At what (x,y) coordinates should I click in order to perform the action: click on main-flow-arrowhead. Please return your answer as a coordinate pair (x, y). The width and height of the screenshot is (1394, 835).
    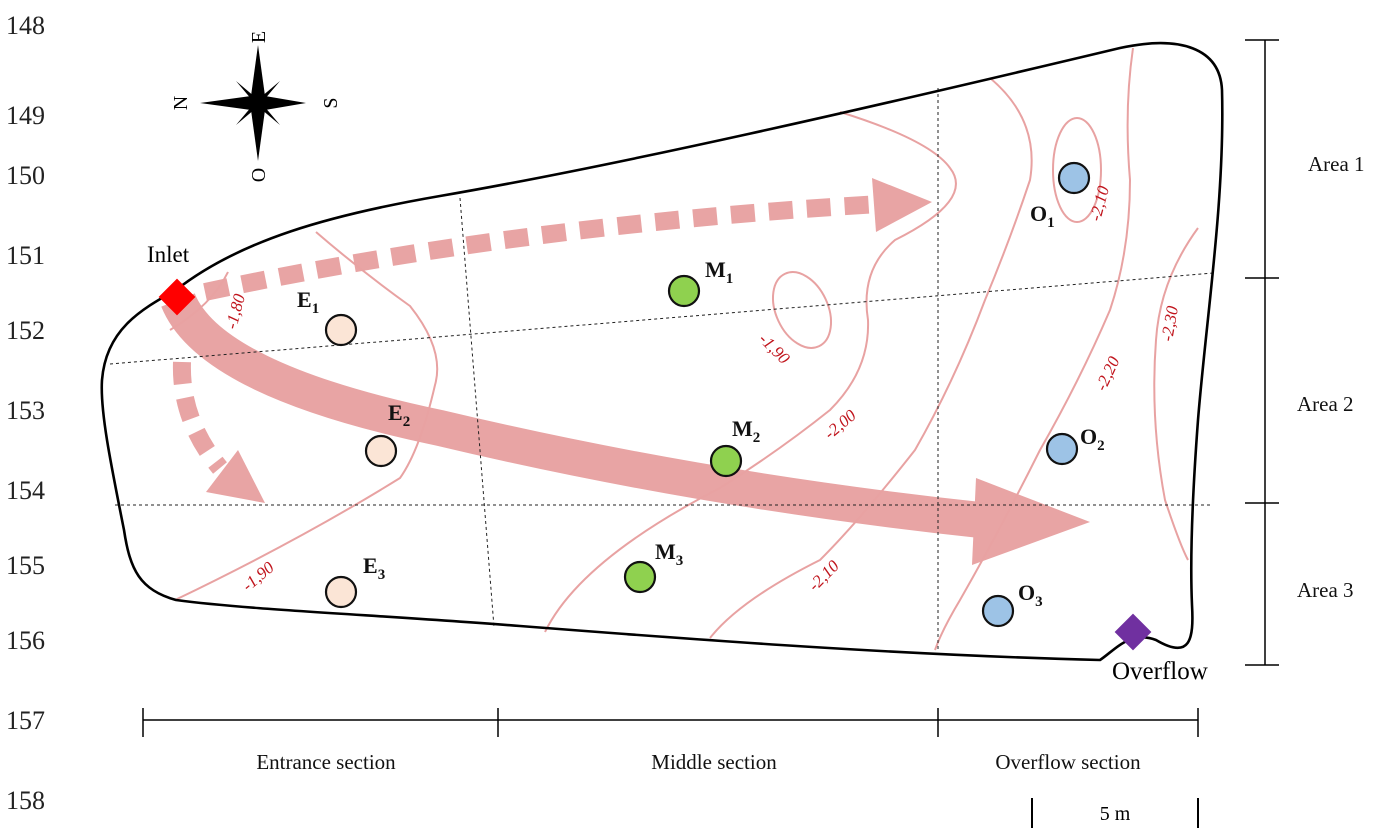
    Looking at the image, I should click on (1031, 521).